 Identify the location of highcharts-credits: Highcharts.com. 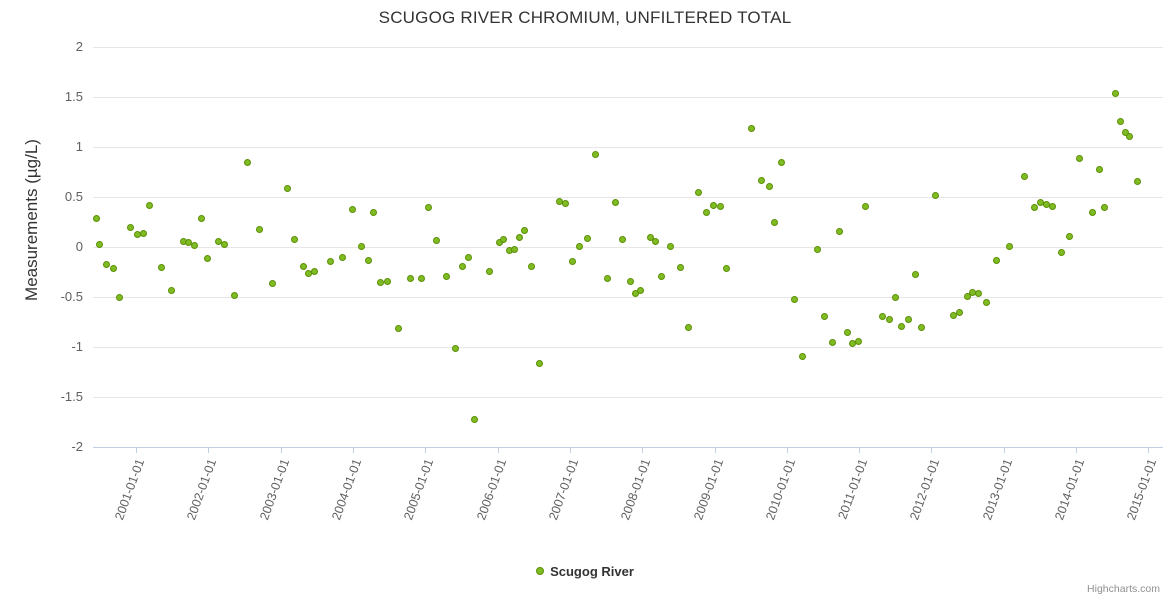
(1123, 589).